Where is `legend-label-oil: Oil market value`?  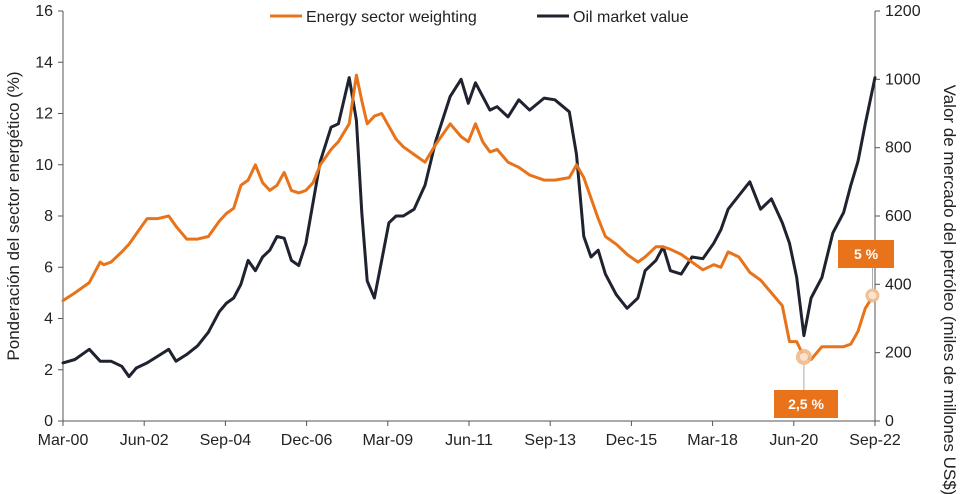
legend-label-oil: Oil market value is located at coordinates (631, 17).